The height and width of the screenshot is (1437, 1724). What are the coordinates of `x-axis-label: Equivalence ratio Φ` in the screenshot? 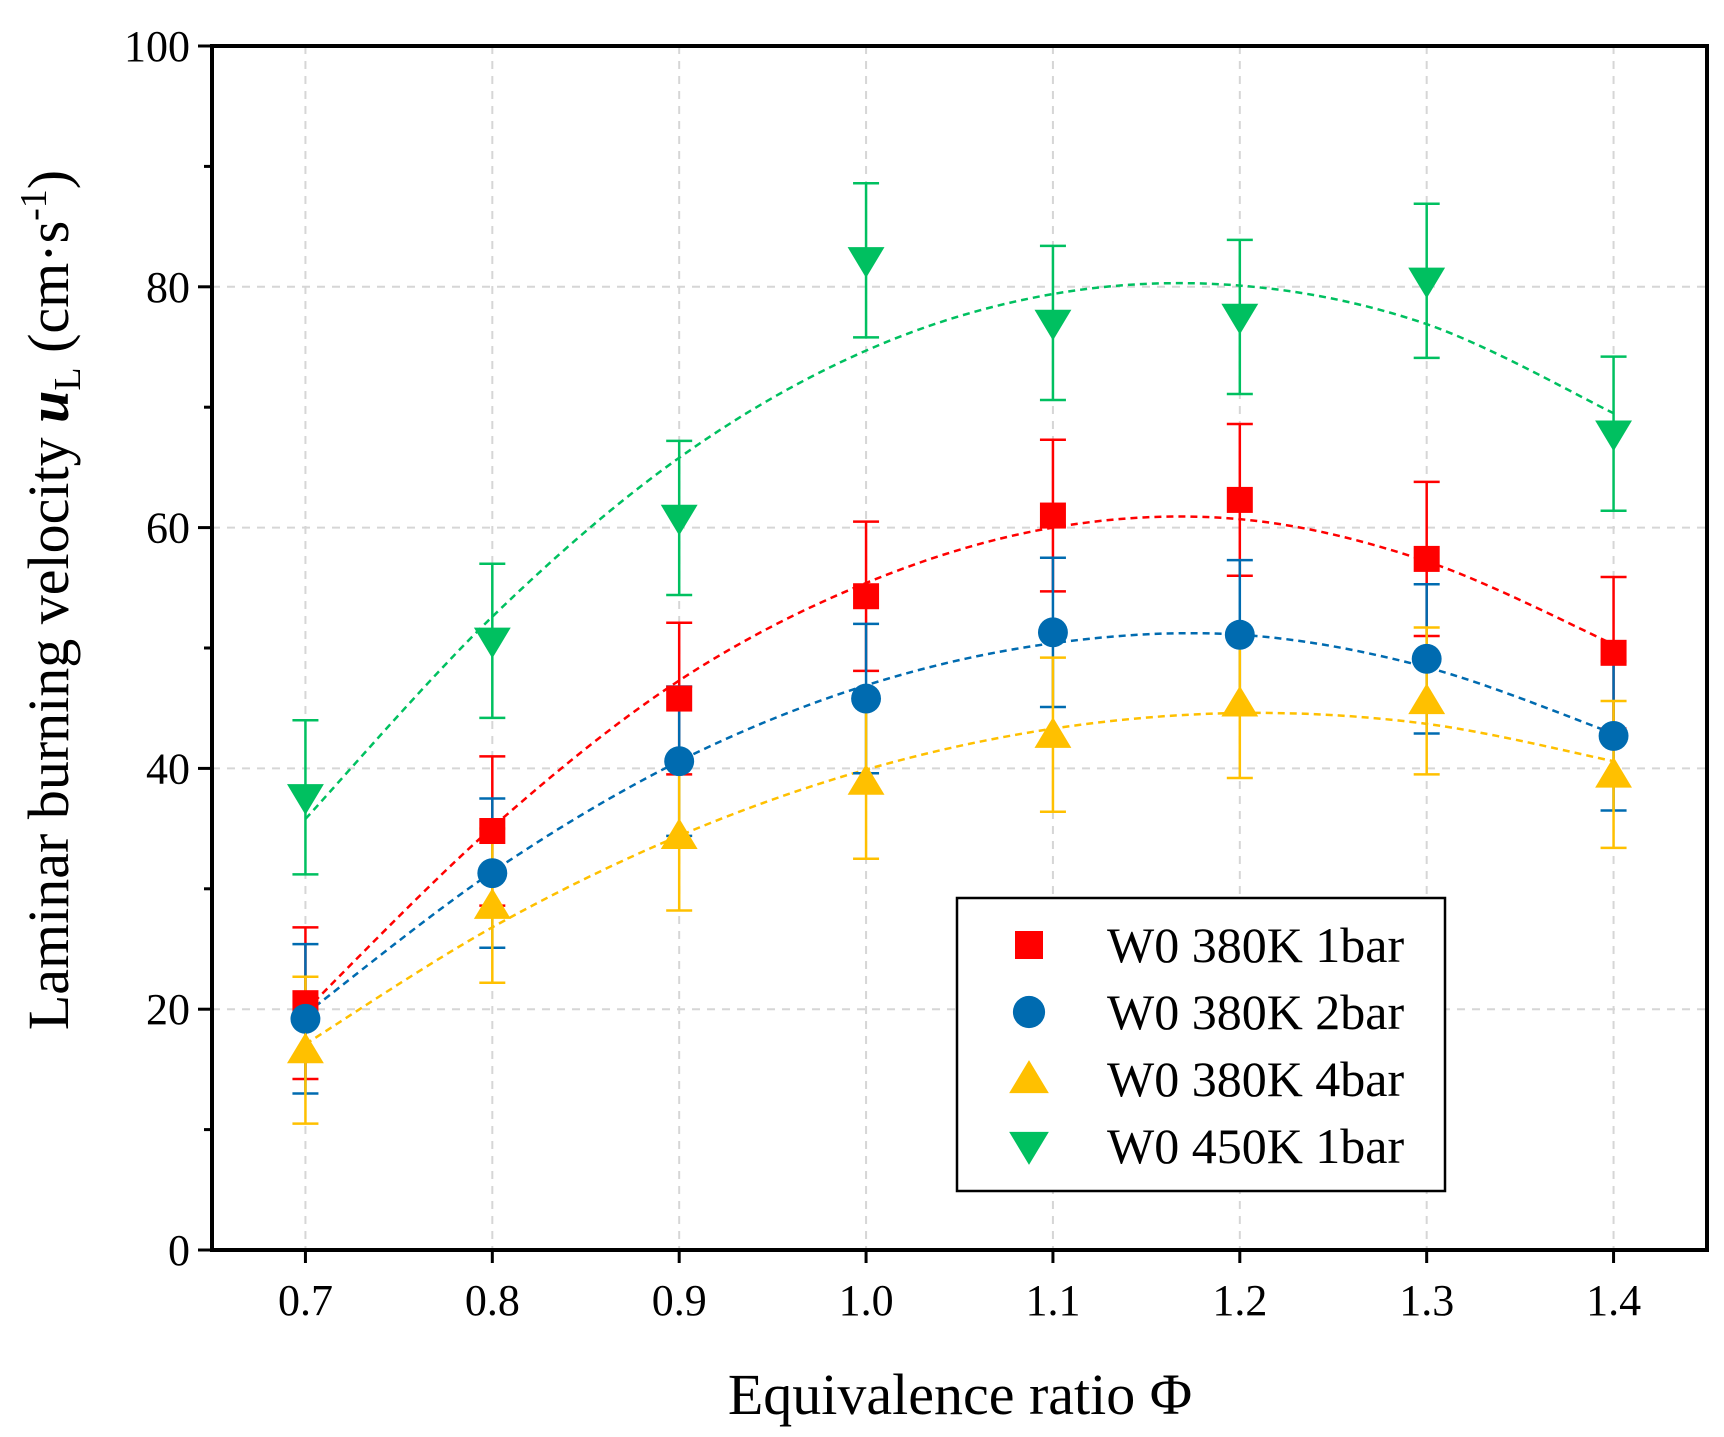 It's located at (960, 1394).